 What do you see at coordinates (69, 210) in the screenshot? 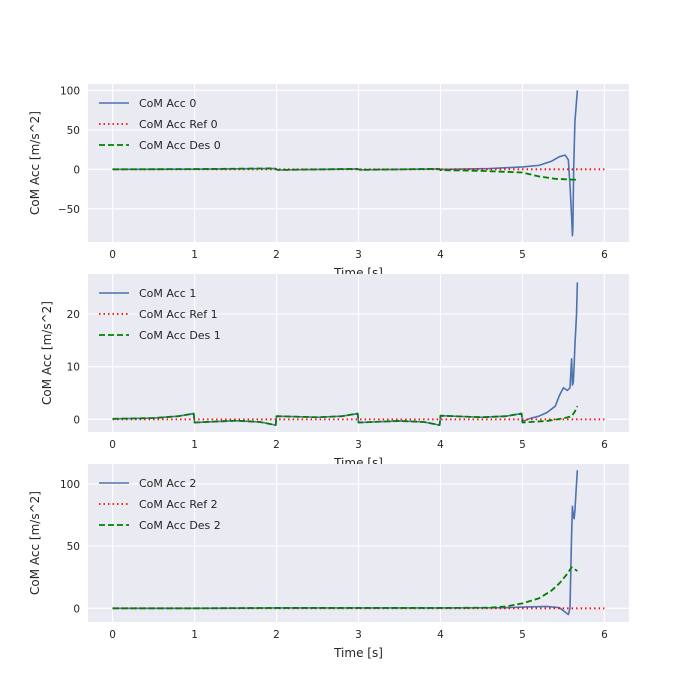
I see `y-tick-label: −50` at bounding box center [69, 210].